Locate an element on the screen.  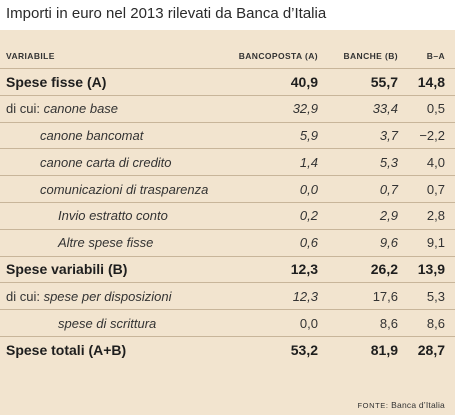
table-row: Spese variabili (B) 12,3 26,2 13,9 is located at coordinates (227, 269).